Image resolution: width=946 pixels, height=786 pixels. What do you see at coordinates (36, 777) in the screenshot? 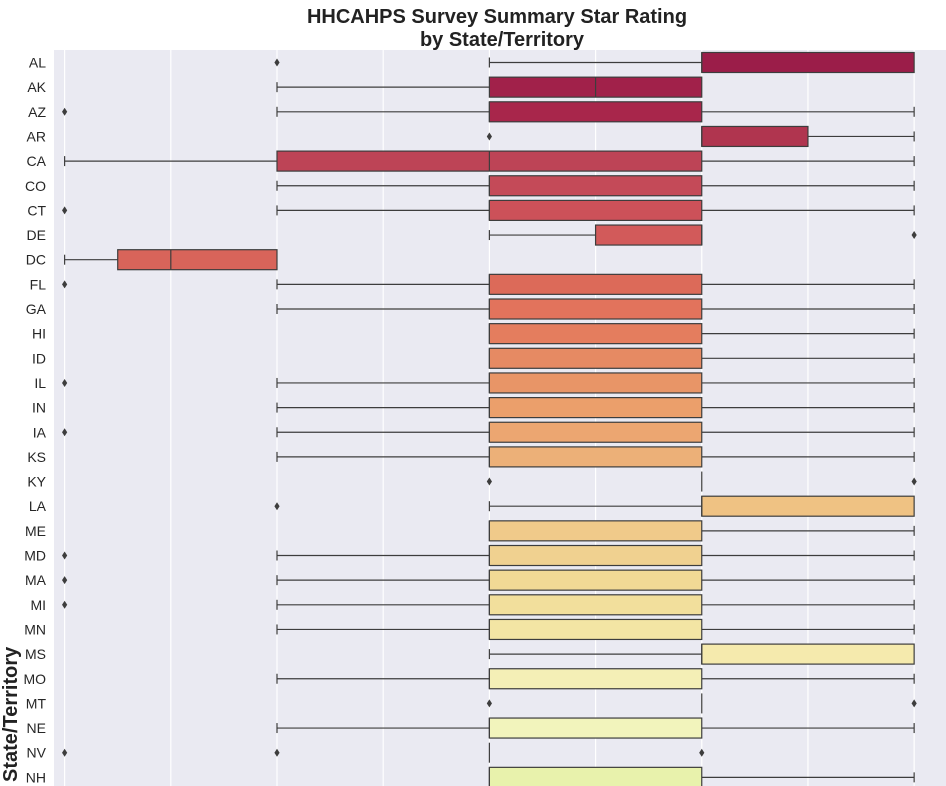
I see `y-tick-label: NH` at bounding box center [36, 777].